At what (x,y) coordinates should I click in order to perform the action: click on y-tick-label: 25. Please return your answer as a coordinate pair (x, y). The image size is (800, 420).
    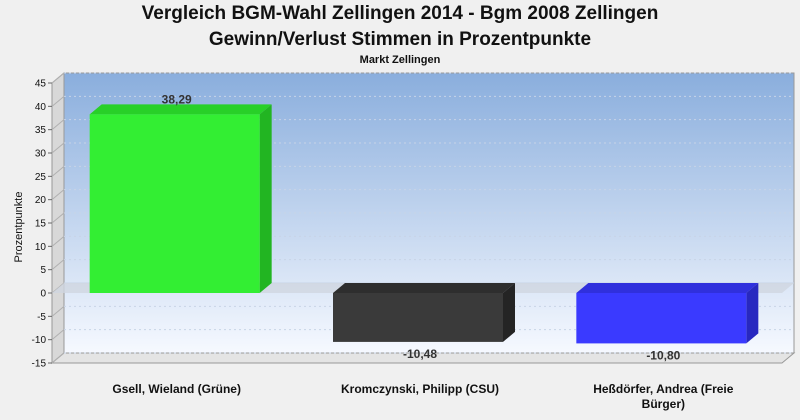
    Looking at the image, I should click on (41, 177).